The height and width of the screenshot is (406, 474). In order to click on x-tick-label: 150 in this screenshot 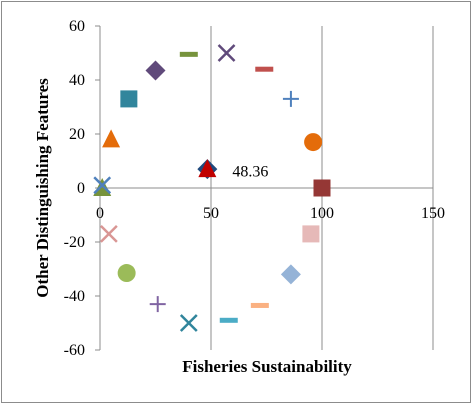, I will do `click(433, 213)`.